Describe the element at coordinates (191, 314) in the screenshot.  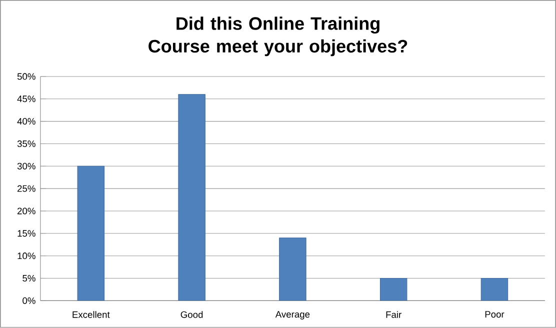
I see `x-tick-label: Good` at that location.